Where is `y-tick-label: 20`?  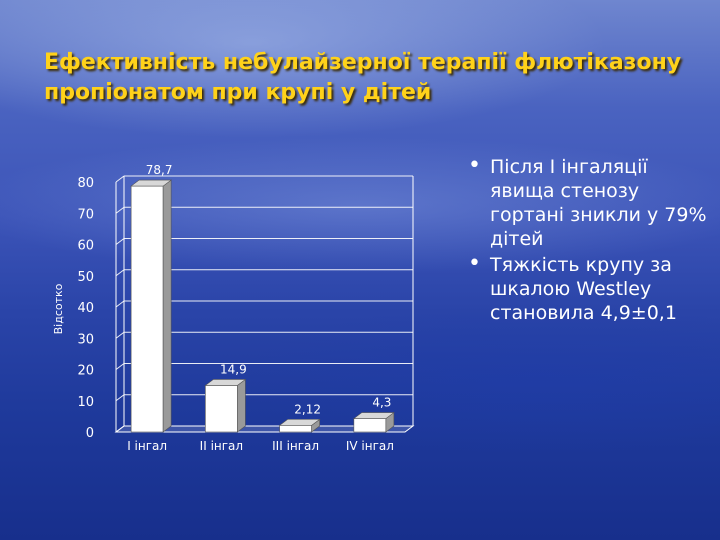
y-tick-label: 20 is located at coordinates (85, 371).